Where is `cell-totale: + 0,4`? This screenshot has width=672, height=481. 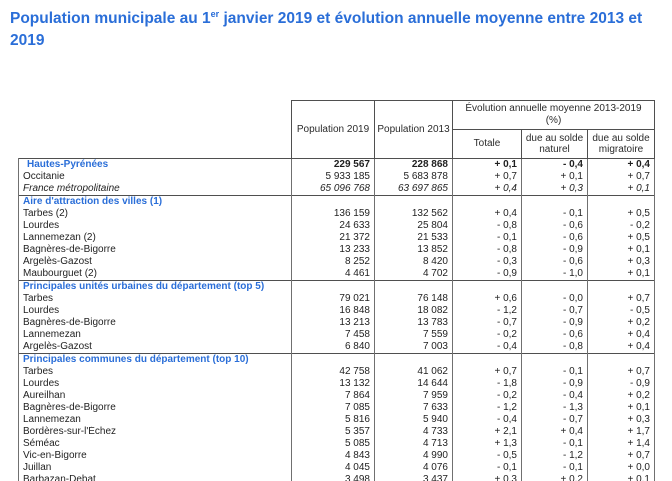
cell-totale: + 0,4 is located at coordinates (487, 189).